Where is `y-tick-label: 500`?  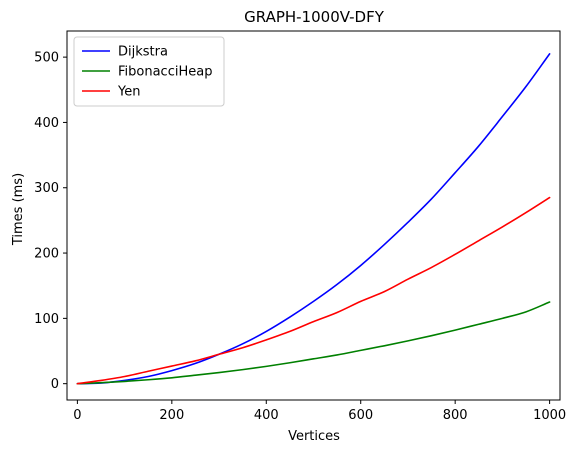
y-tick-label: 500 is located at coordinates (46, 58).